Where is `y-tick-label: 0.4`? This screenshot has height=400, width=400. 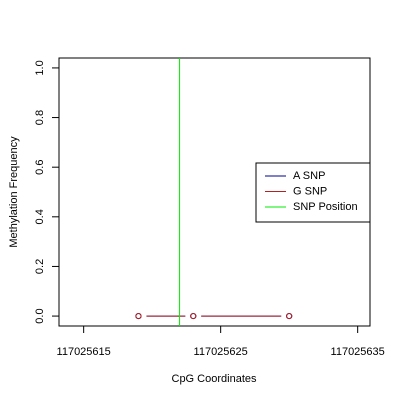 y-tick-label: 0.4 is located at coordinates (40, 216).